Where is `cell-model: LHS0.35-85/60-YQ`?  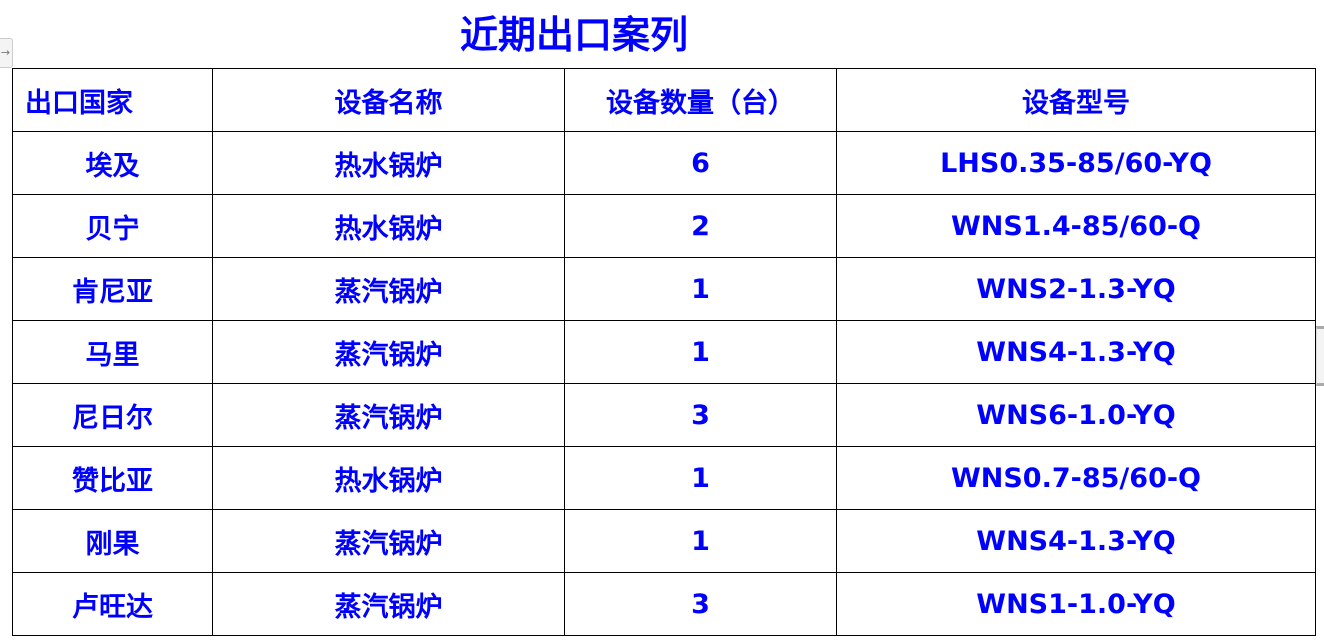
cell-model: LHS0.35-85/60-YQ is located at coordinates (1076, 163).